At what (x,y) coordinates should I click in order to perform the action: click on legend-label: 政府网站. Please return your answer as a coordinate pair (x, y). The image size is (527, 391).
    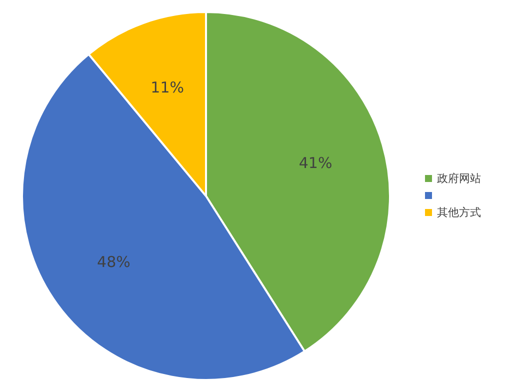
    Looking at the image, I should click on (459, 178).